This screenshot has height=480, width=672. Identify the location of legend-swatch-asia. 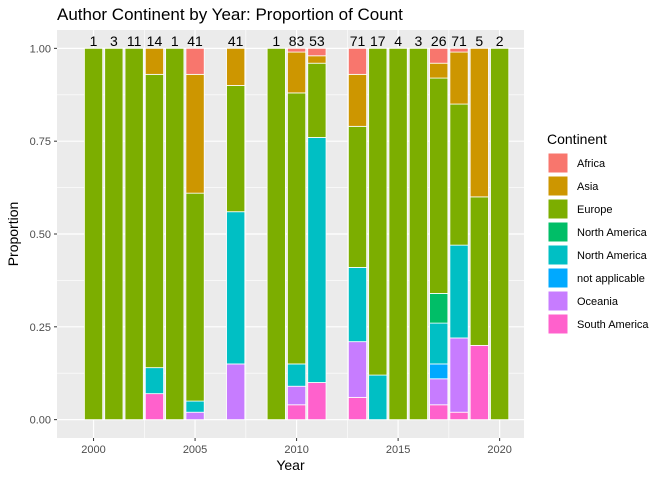
(558, 186).